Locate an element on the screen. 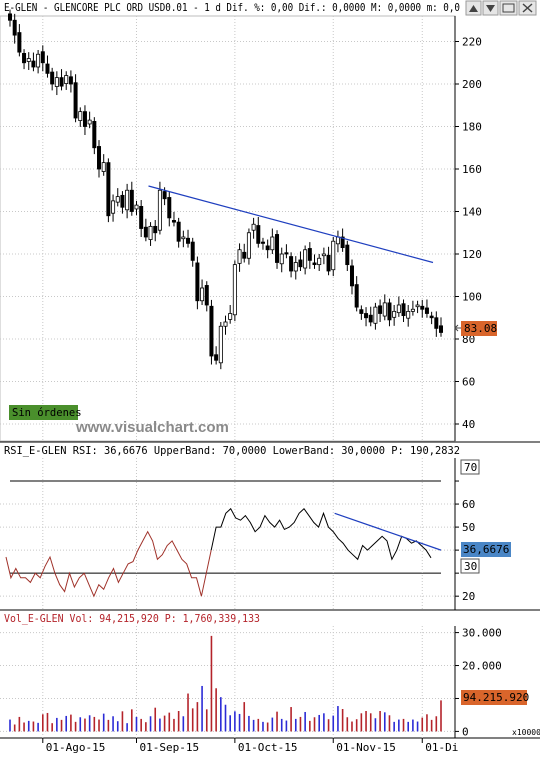 The image size is (540, 759). vol-tag-bg is located at coordinates (494, 697).